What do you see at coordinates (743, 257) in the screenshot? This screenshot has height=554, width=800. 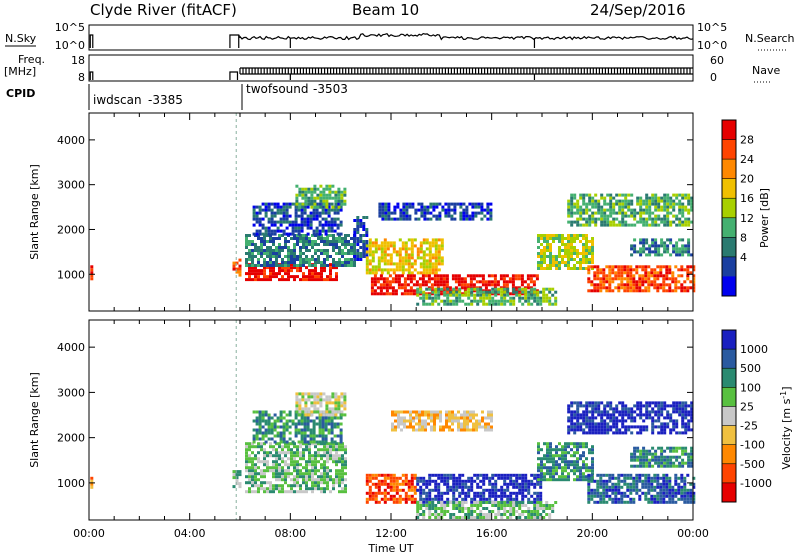 I see `power-scale-tick-label: 4` at bounding box center [743, 257].